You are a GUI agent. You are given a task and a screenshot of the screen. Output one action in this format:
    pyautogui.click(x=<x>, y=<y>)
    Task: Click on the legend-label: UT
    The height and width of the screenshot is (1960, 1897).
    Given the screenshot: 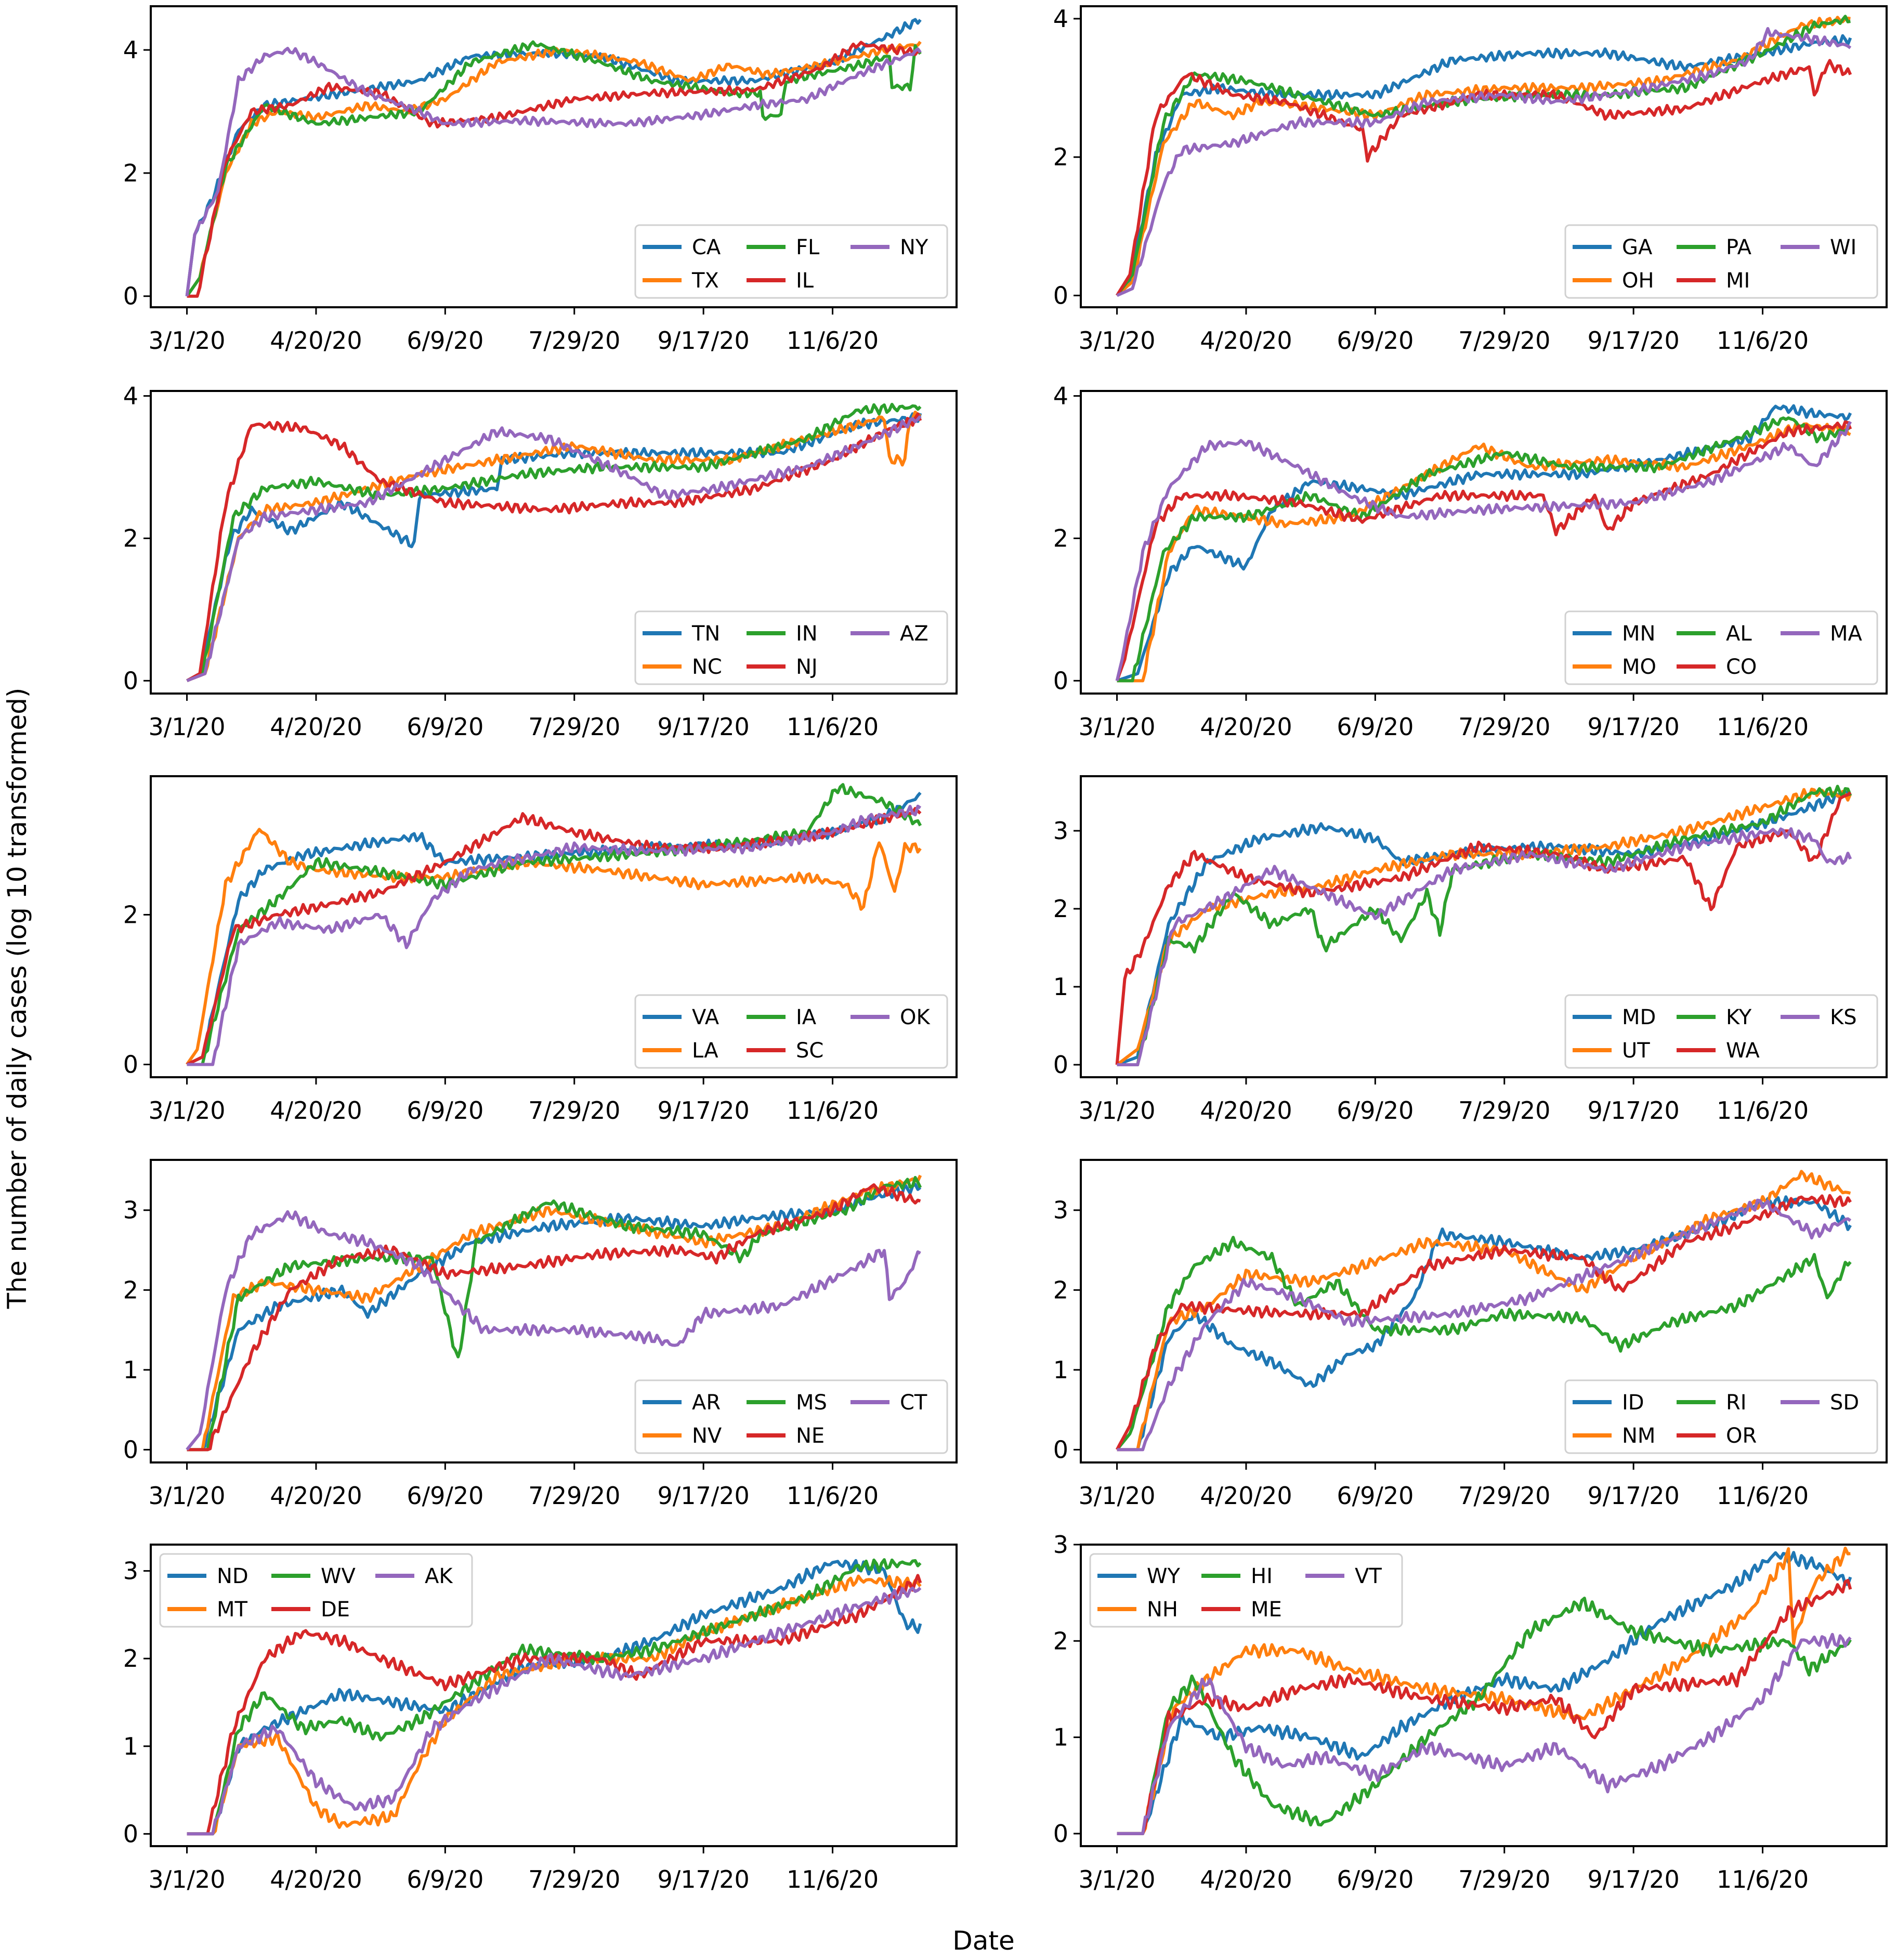 What is the action you would take?
    pyautogui.click(x=1636, y=1051)
    